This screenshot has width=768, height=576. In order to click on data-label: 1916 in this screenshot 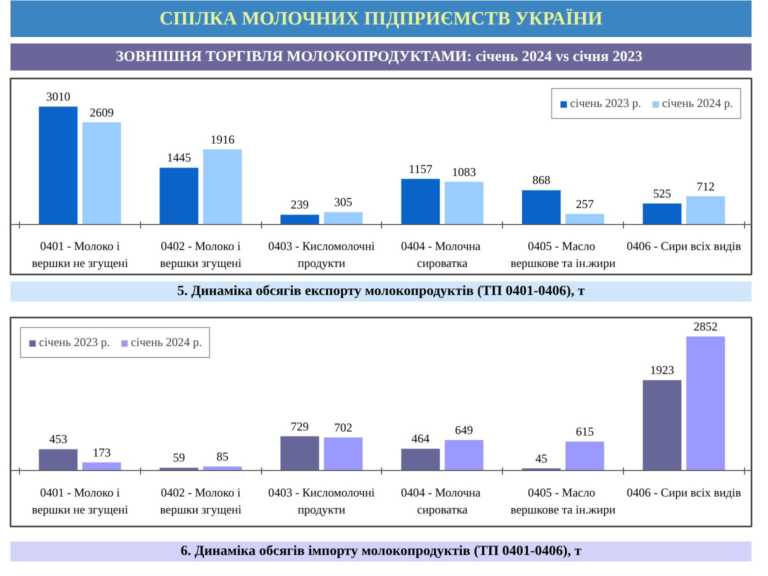, I will do `click(222, 139)`.